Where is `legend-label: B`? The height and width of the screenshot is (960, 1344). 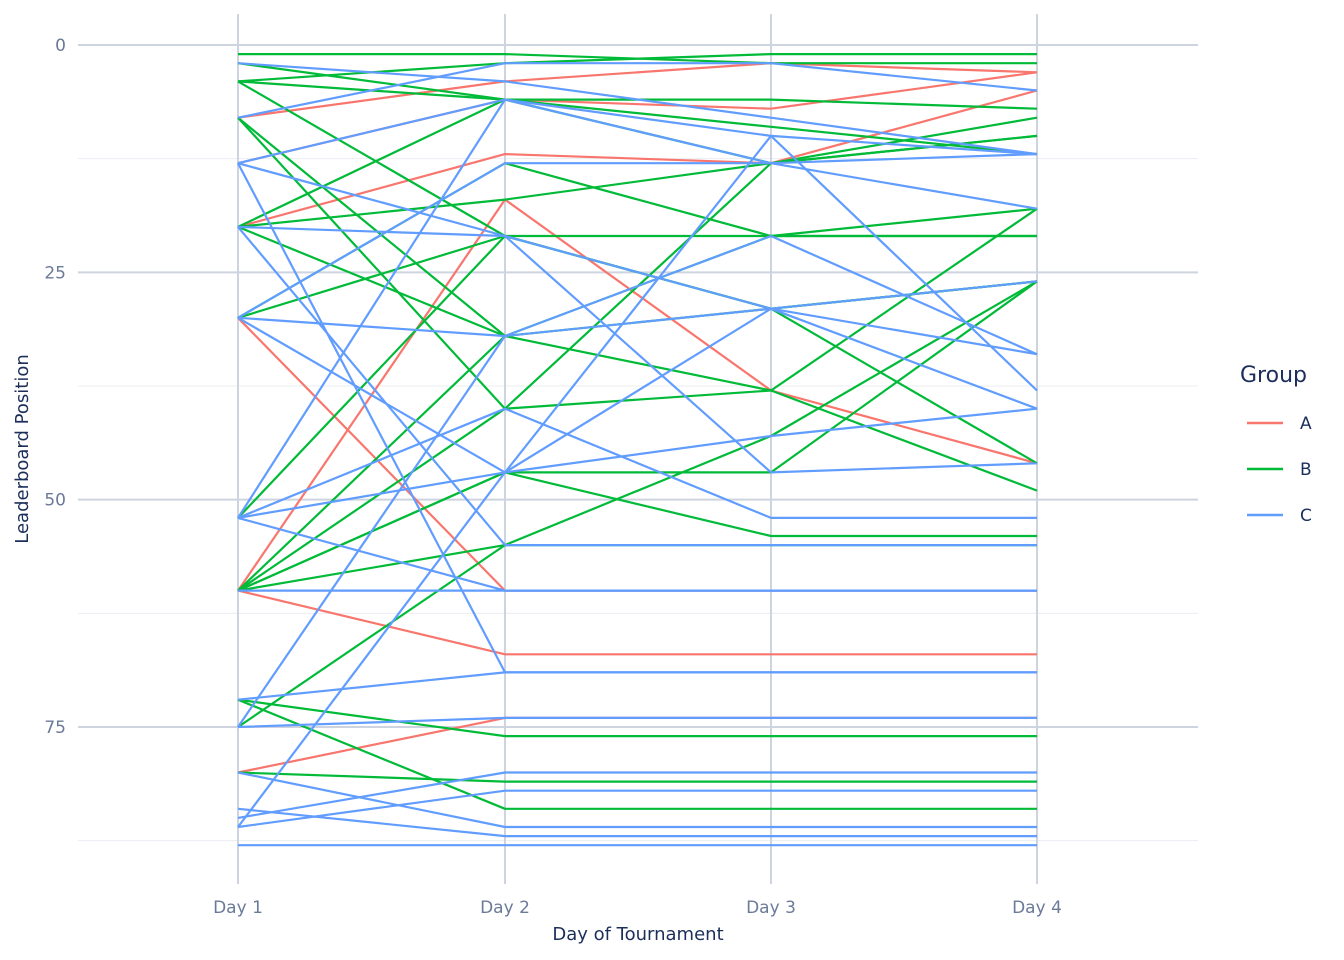
legend-label: B is located at coordinates (1306, 470).